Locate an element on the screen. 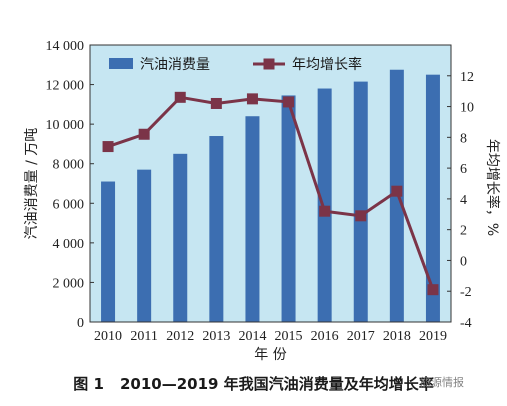  x-tick-label: 2013 is located at coordinates (216, 336).